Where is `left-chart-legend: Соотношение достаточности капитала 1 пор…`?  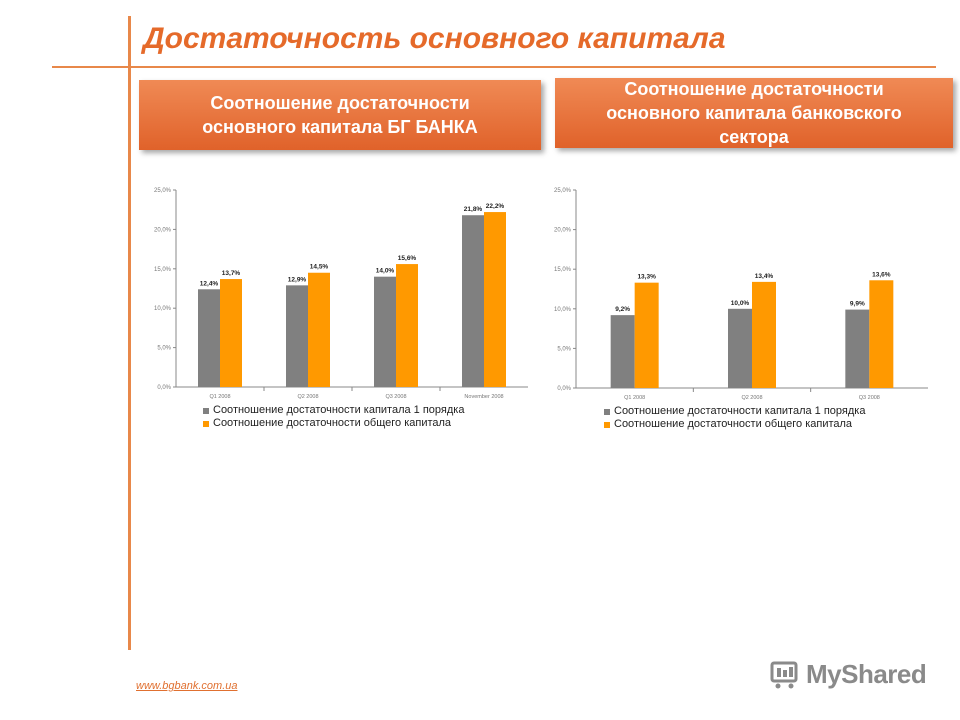 left-chart-legend: Соотношение достаточности капитала 1 пор… is located at coordinates (333, 417).